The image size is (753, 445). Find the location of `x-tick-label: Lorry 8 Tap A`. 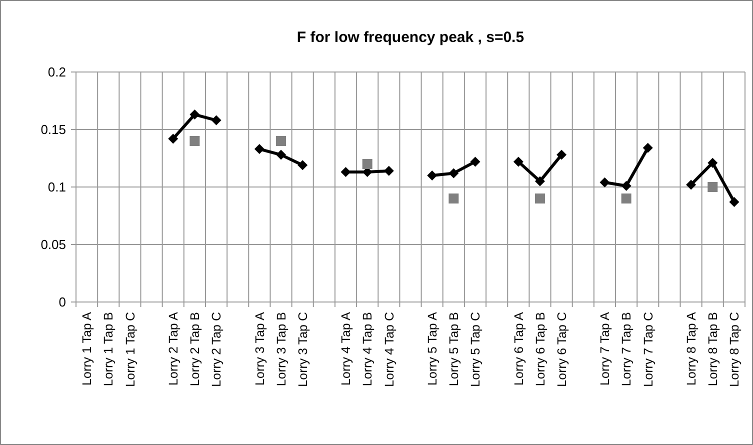

x-tick-label: Lorry 8 Tap A is located at coordinates (691, 348).